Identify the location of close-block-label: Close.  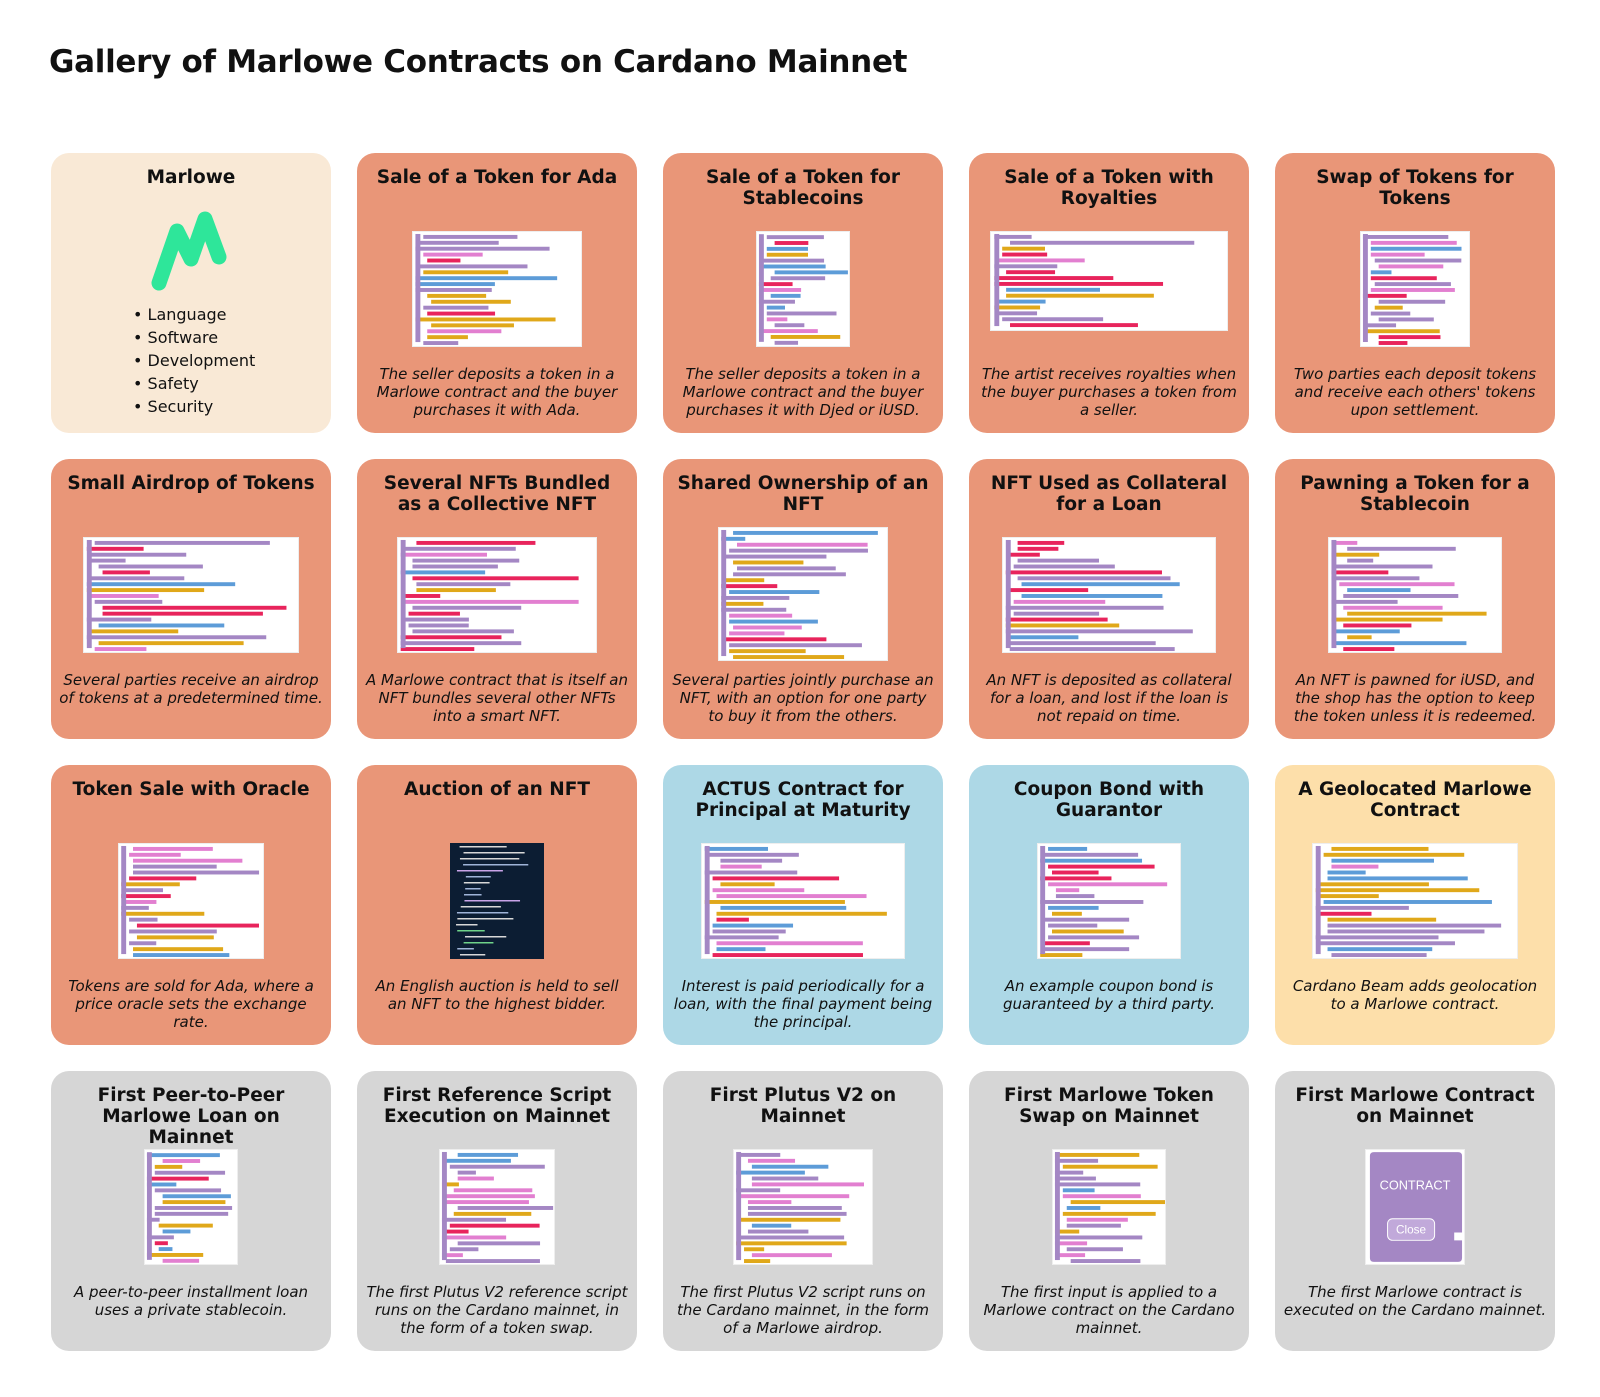
(1411, 1229).